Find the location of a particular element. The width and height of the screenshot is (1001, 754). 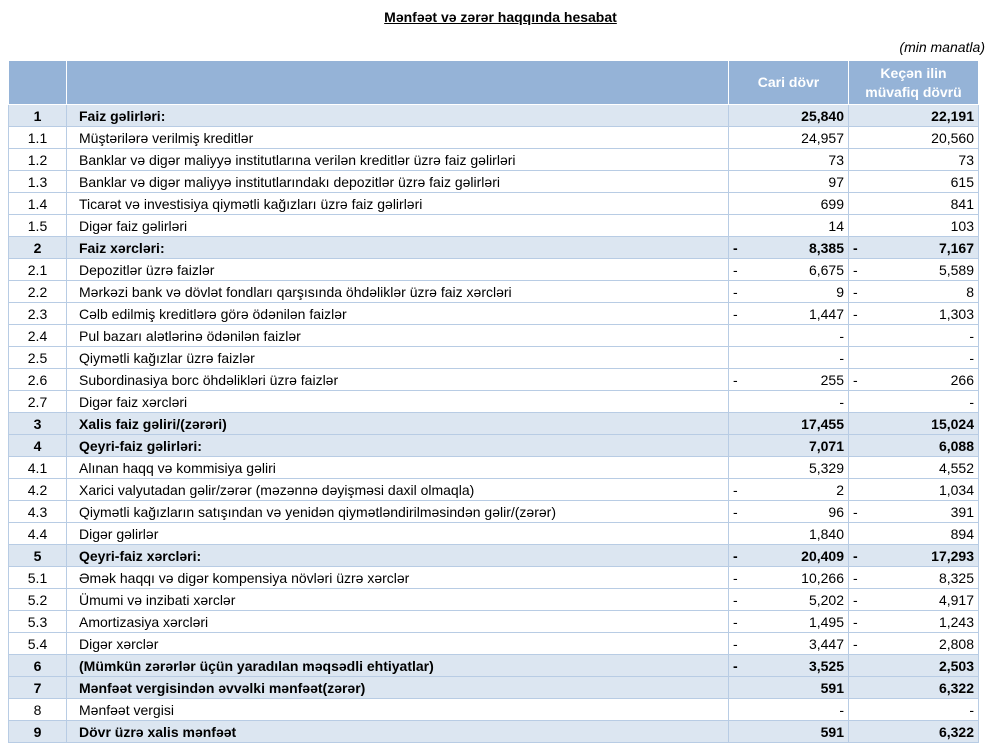

unit-note: (min manatla) is located at coordinates (942, 47).